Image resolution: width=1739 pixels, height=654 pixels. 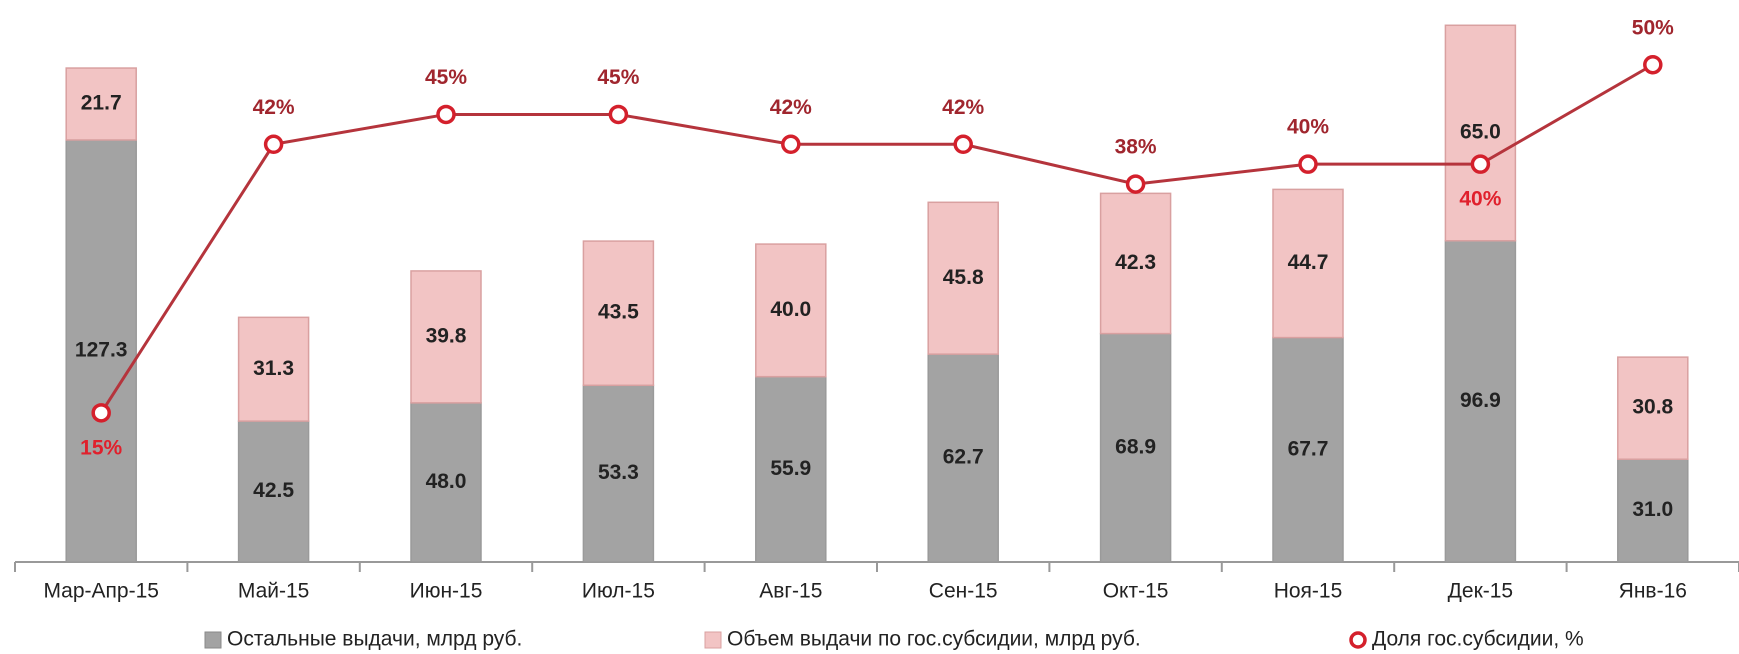 I want to click on bar-value-label: 30.8, so click(x=1652, y=407).